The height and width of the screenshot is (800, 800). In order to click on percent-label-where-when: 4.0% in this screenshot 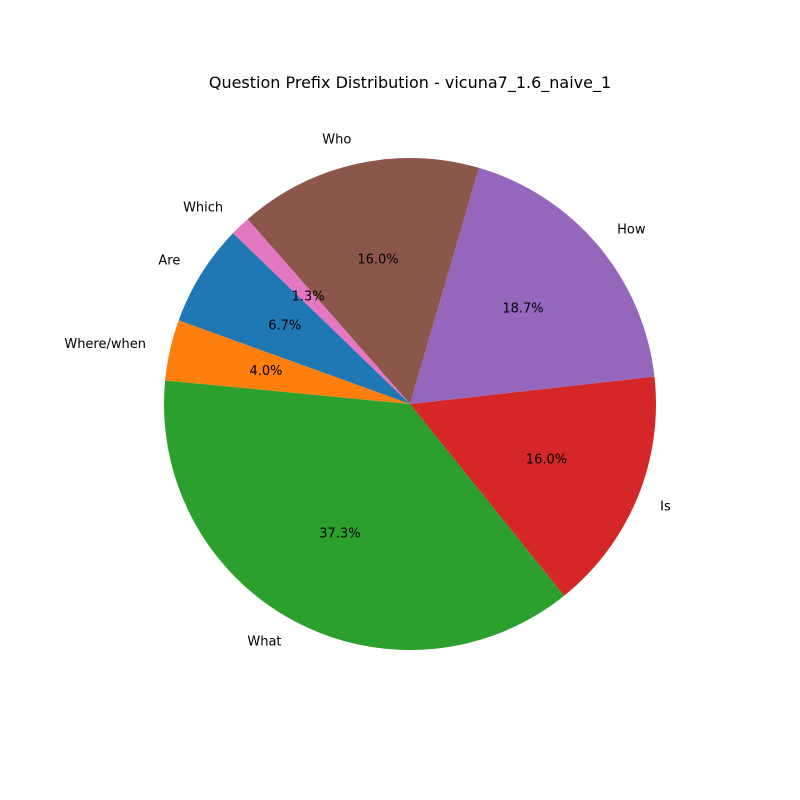, I will do `click(265, 371)`.